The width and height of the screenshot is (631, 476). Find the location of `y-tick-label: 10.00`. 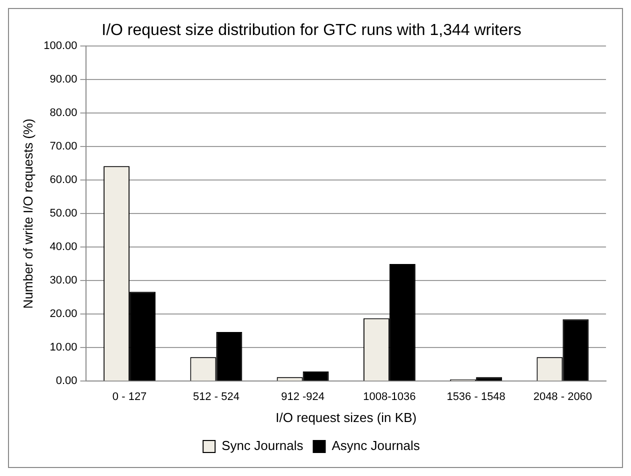

y-tick-label: 10.00 is located at coordinates (64, 348).